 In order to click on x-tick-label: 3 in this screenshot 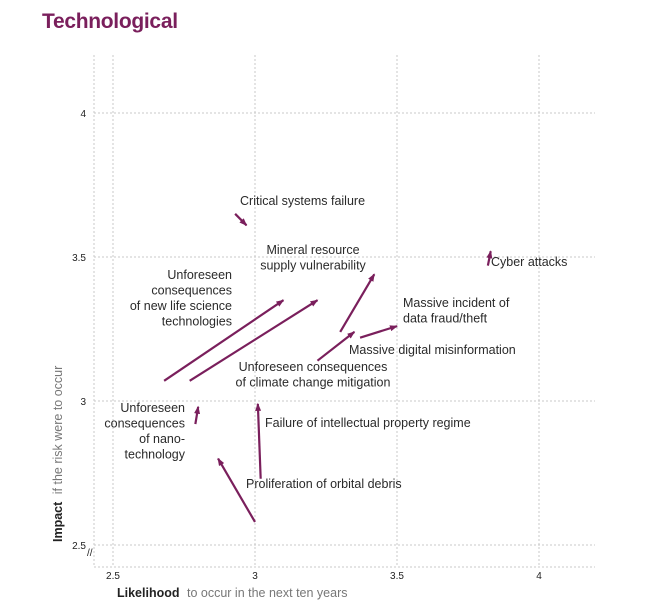, I will do `click(255, 576)`.